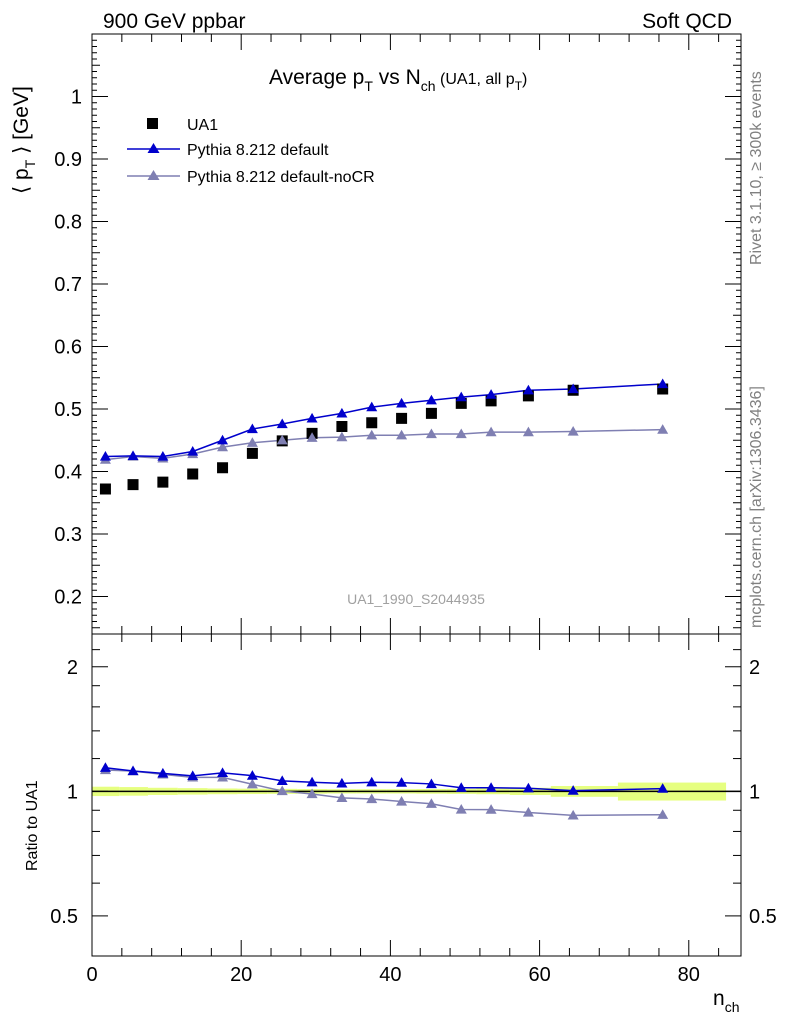  I want to click on ylabel-sub: T, so click(30, 163).